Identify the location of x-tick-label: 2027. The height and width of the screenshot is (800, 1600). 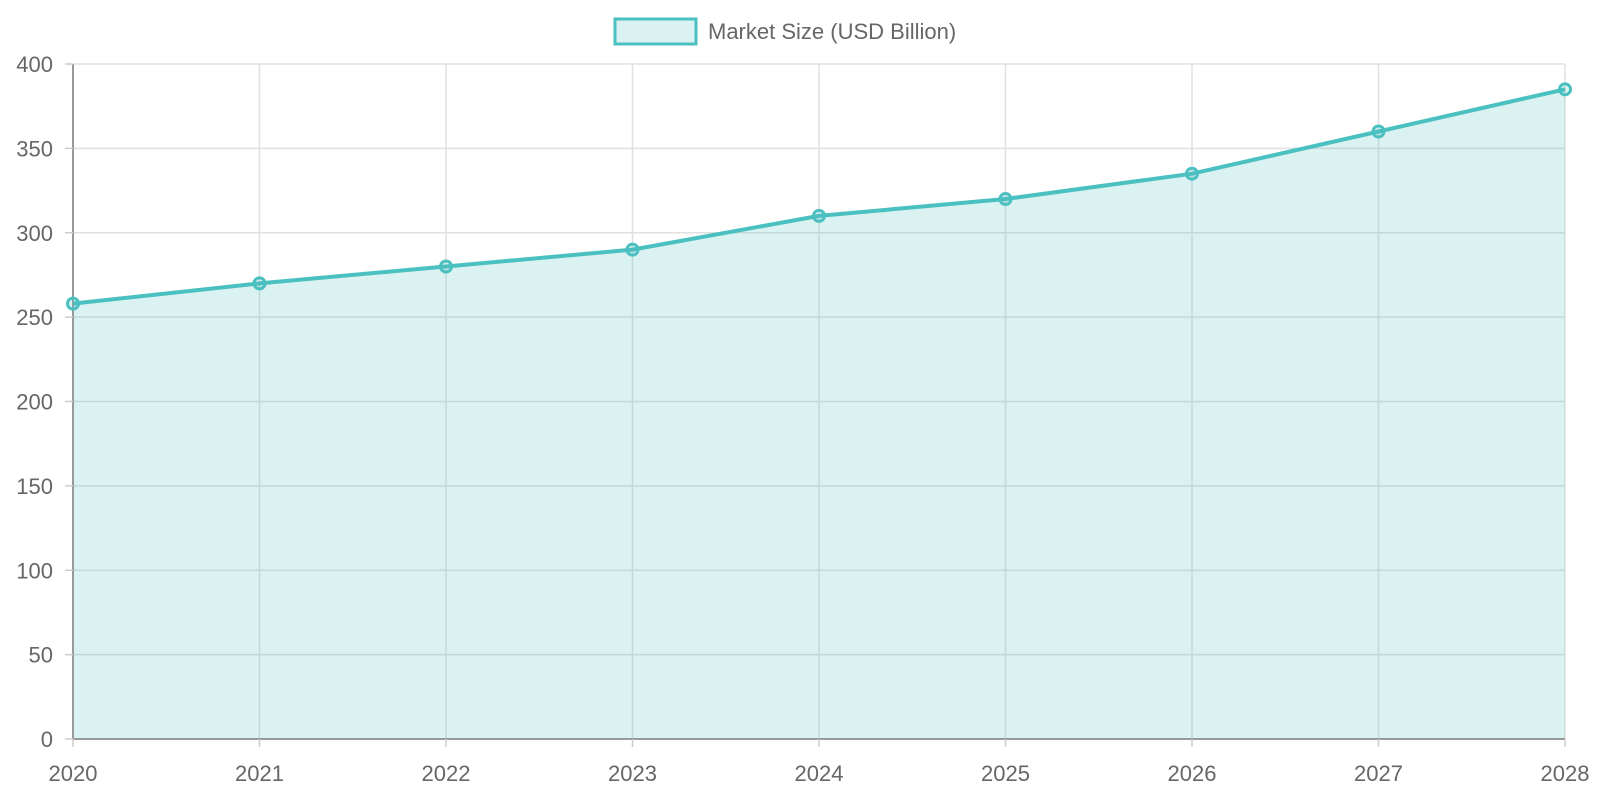
(1378, 773).